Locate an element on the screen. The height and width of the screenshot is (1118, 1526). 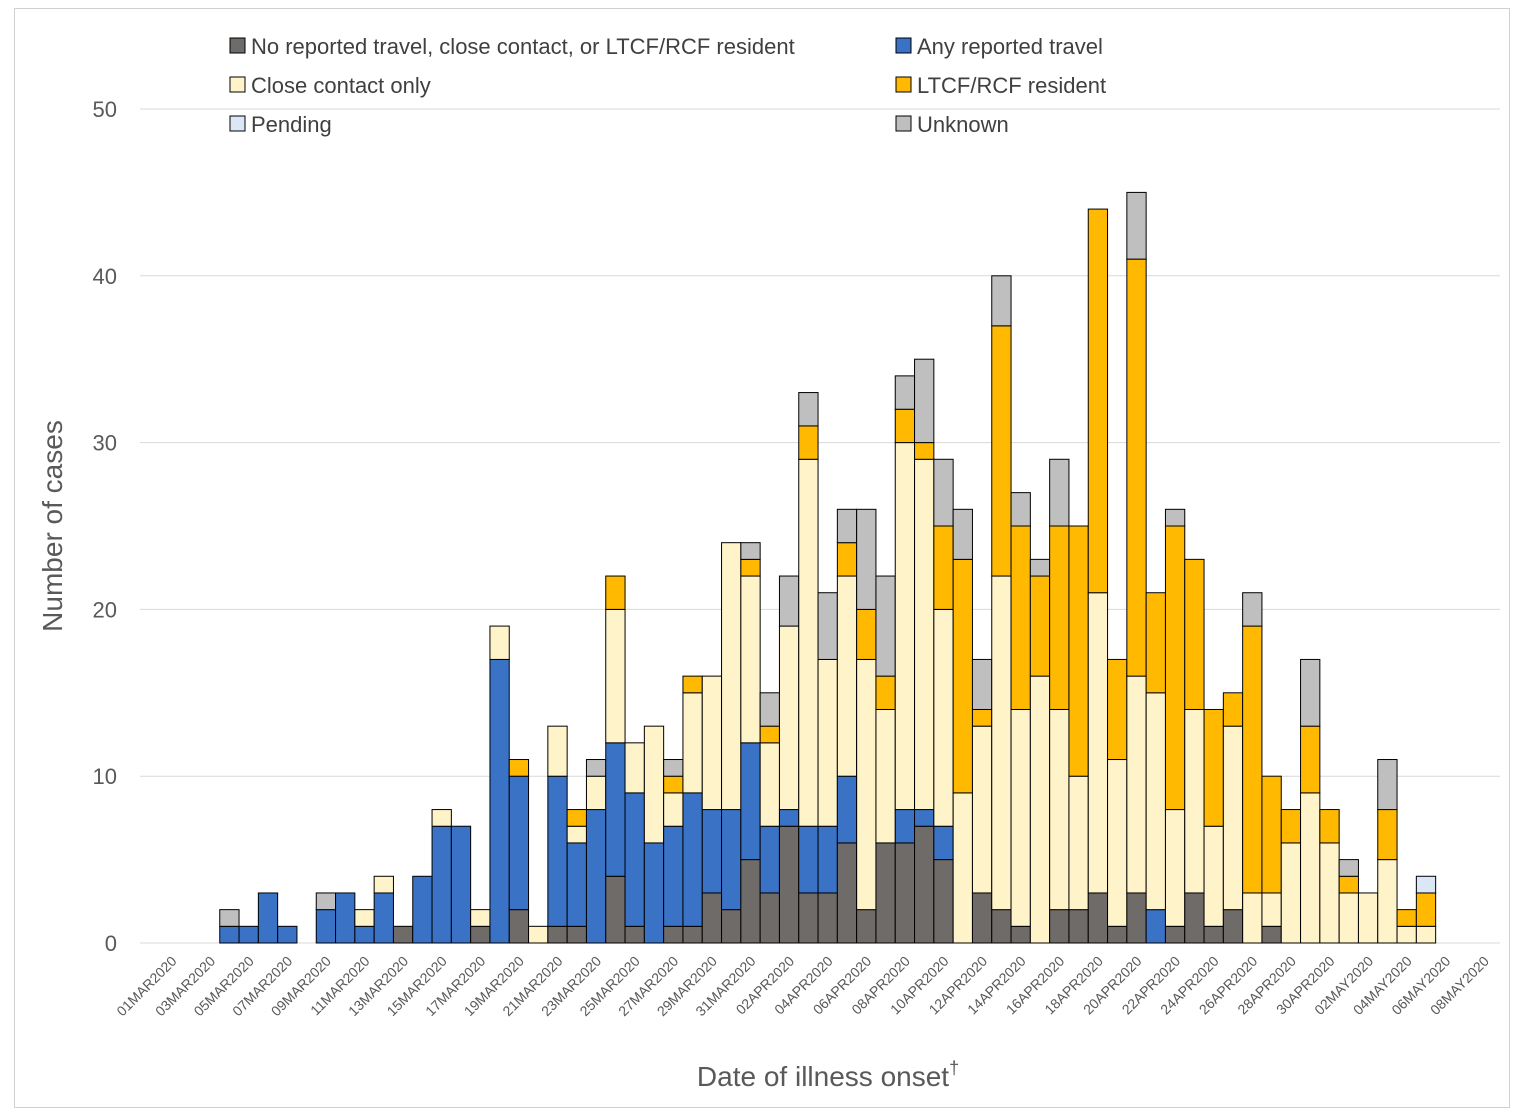
y-axis-ticks: 0 10 20 30 40 50 is located at coordinates (105, 526).